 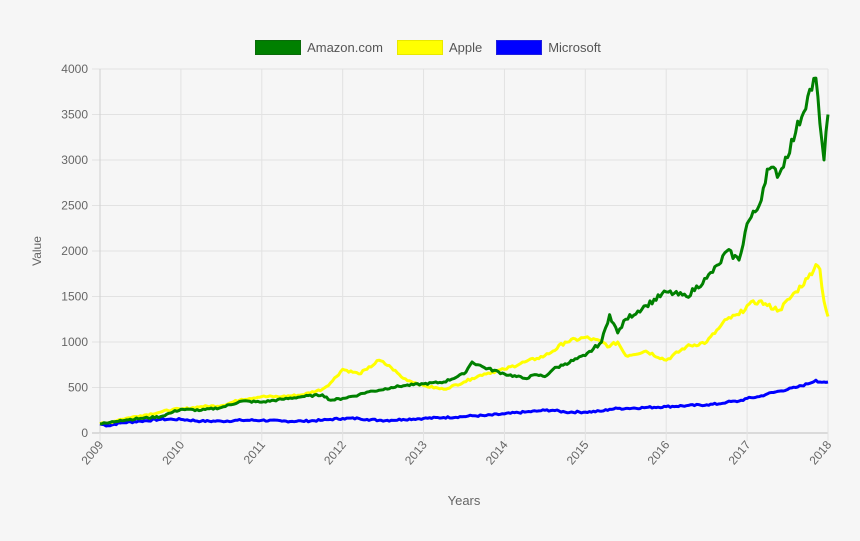 I want to click on x-tick-label: 2011, so click(x=255, y=452).